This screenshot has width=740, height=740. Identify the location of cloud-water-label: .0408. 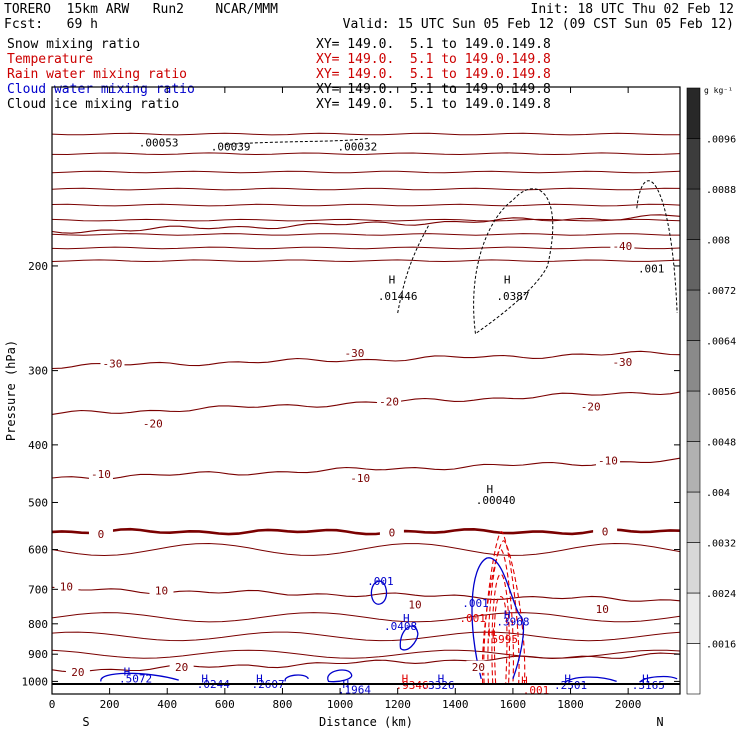
(400, 626).